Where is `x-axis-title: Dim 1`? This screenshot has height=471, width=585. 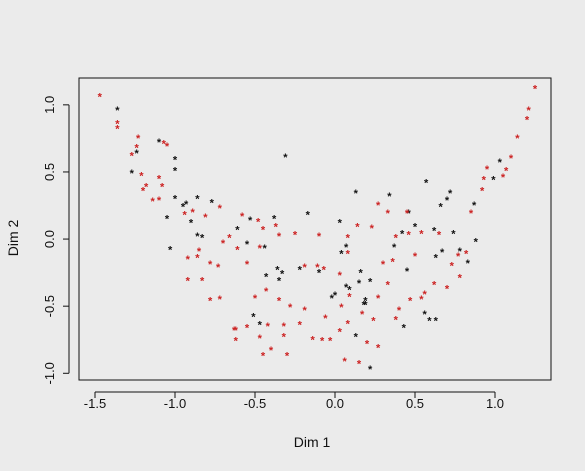
x-axis-title: Dim 1 is located at coordinates (312, 442).